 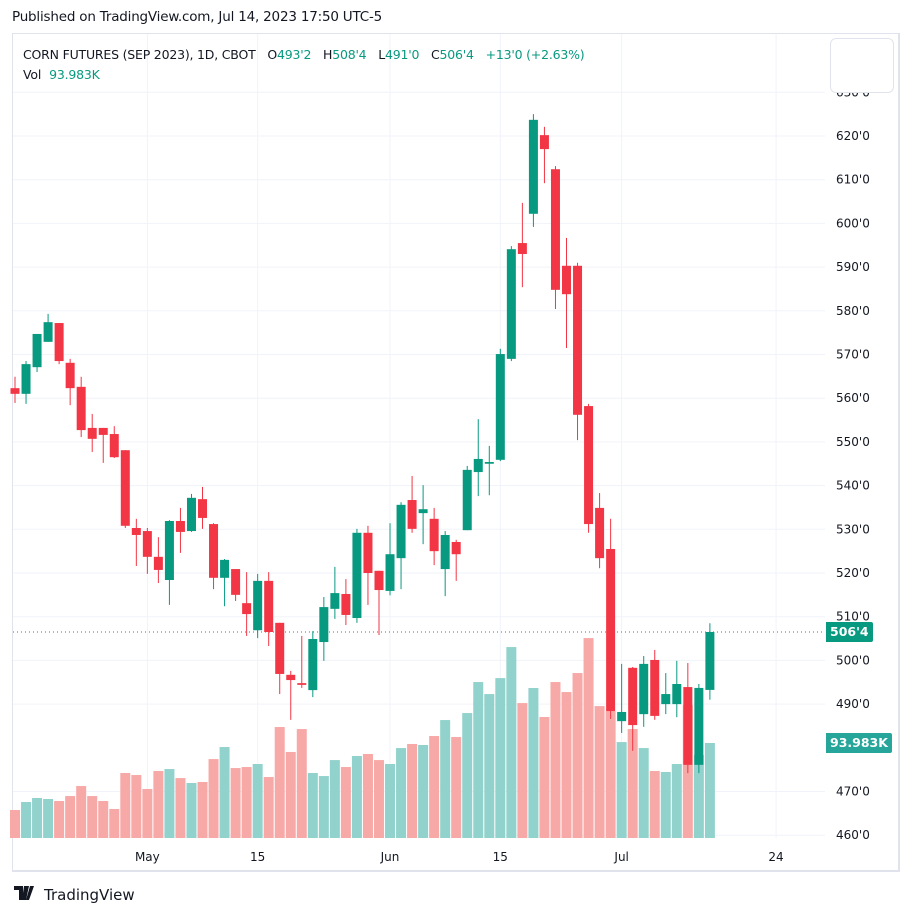 What do you see at coordinates (74, 74) in the screenshot?
I see `volume-value: 93.983K` at bounding box center [74, 74].